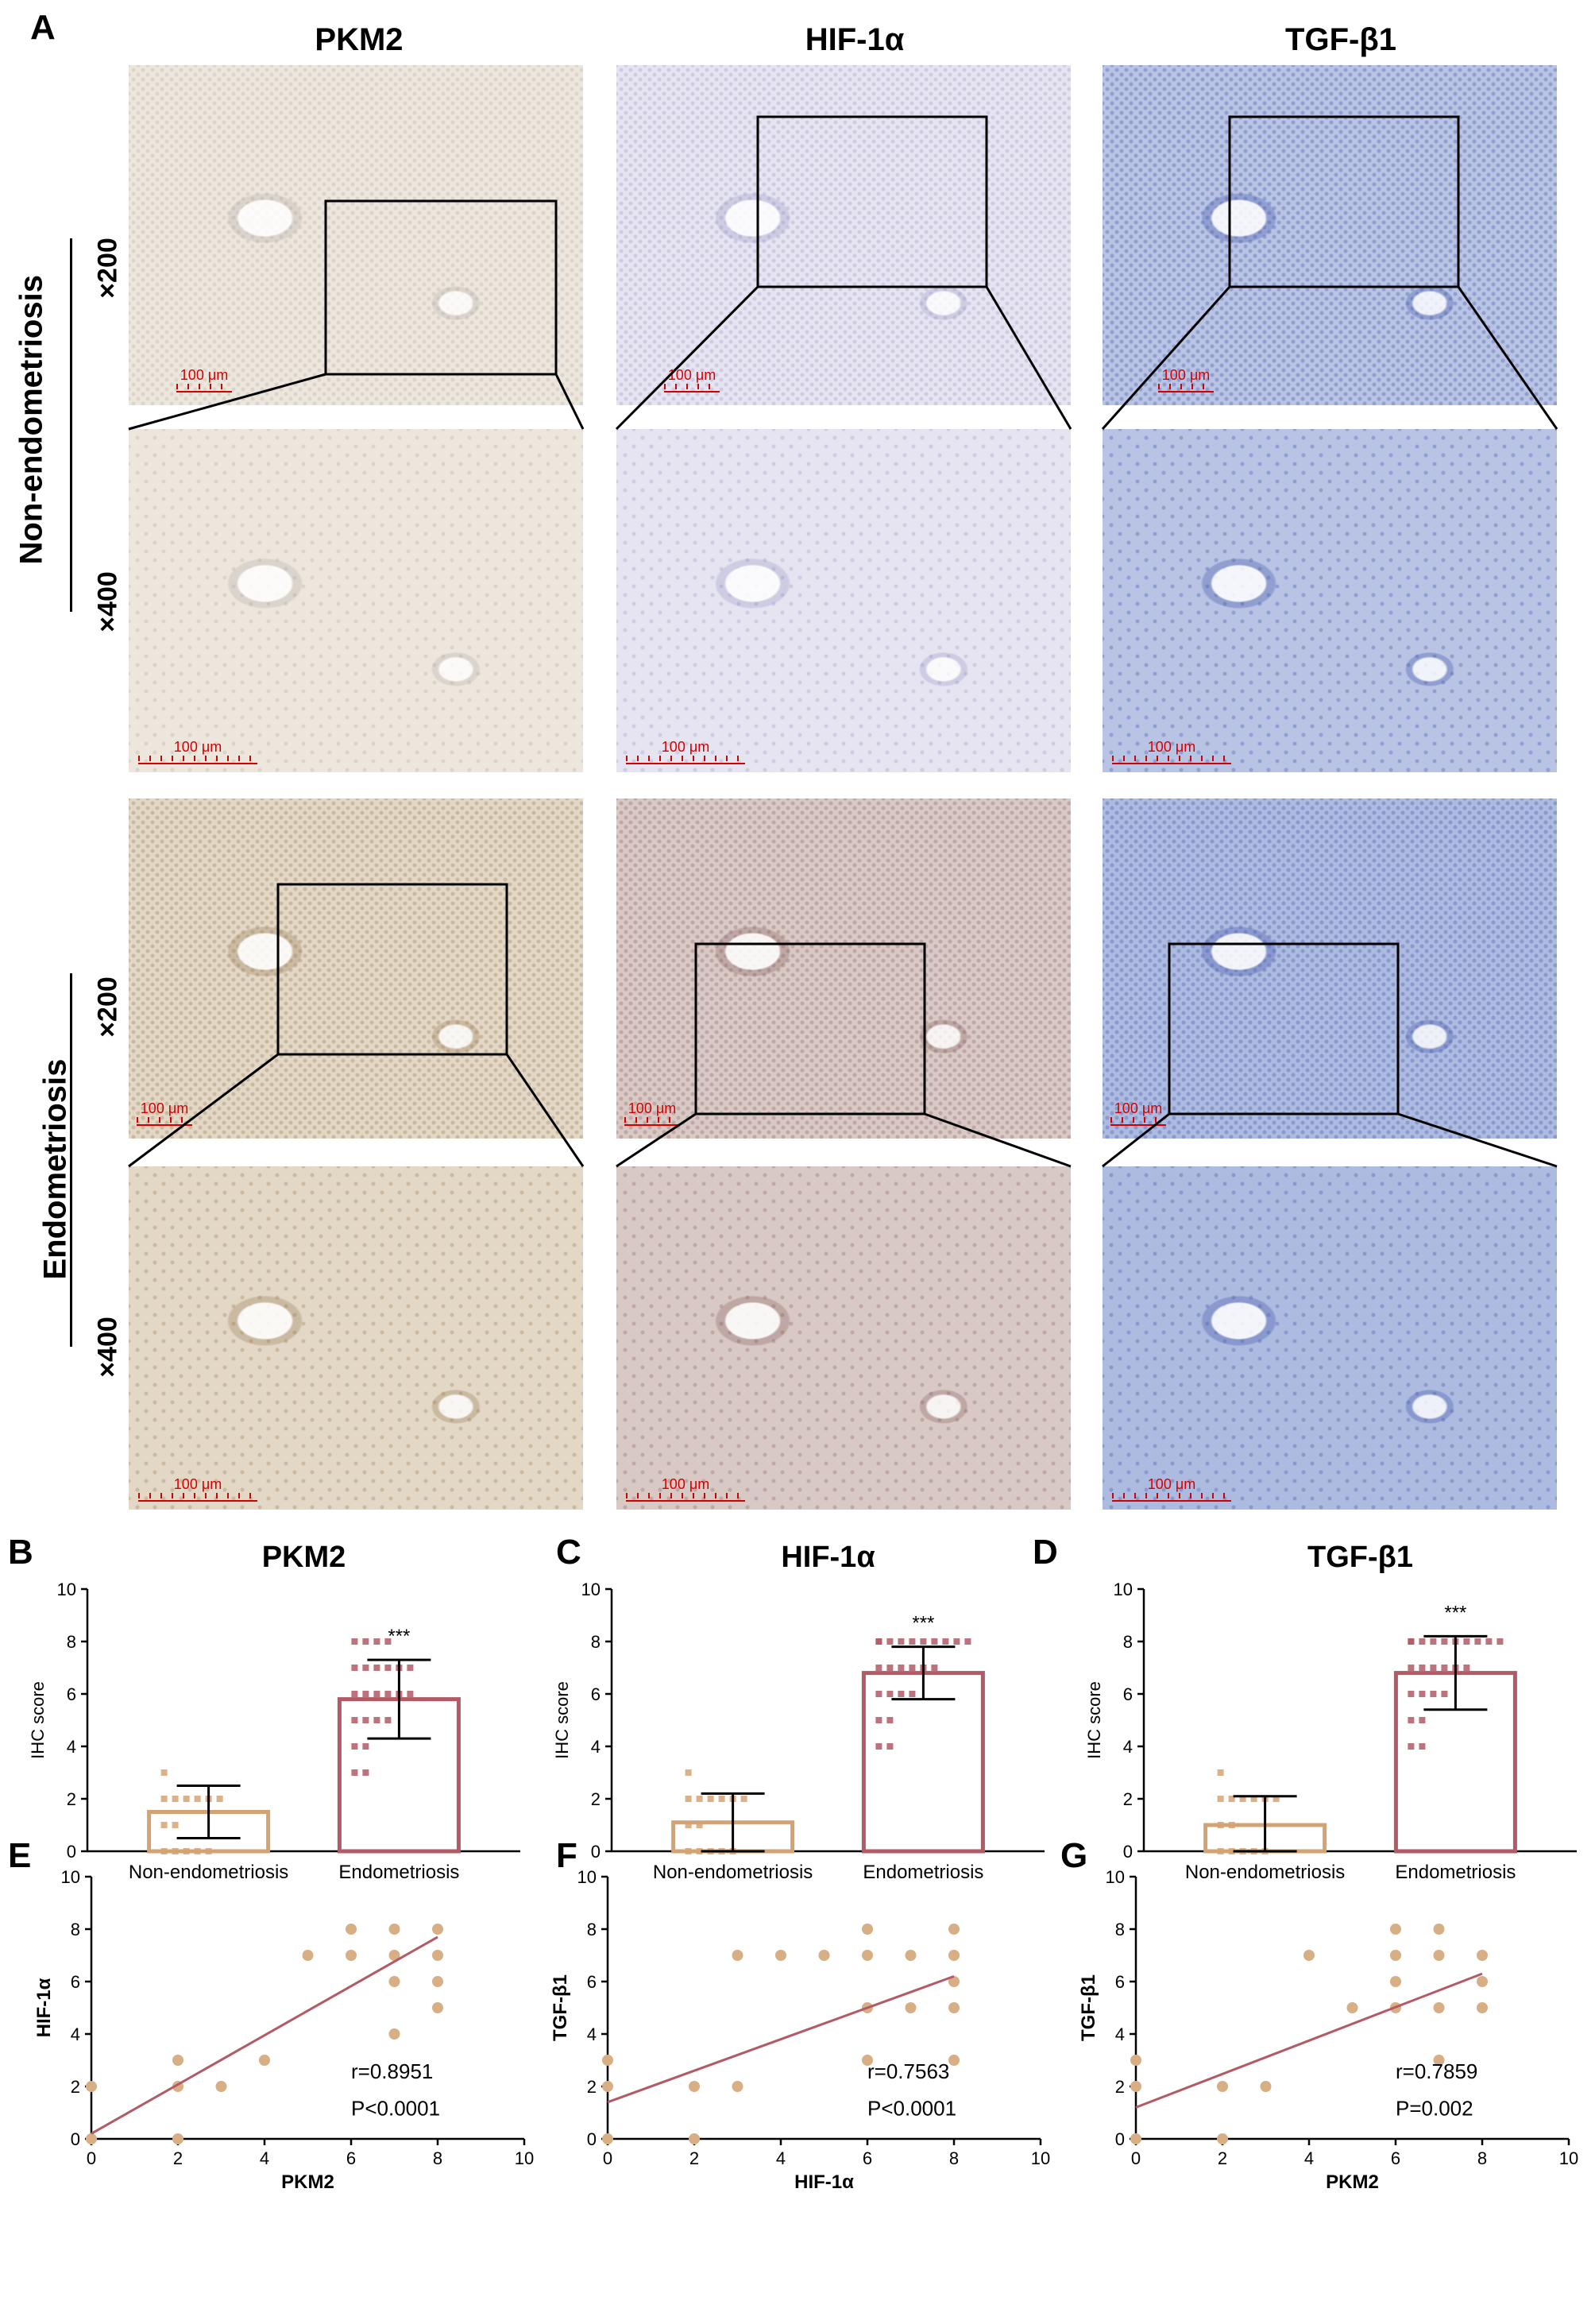 The image size is (1595, 2324). I want to click on micrograph-pkm2-non-endometriosis-x400, so click(356, 600).